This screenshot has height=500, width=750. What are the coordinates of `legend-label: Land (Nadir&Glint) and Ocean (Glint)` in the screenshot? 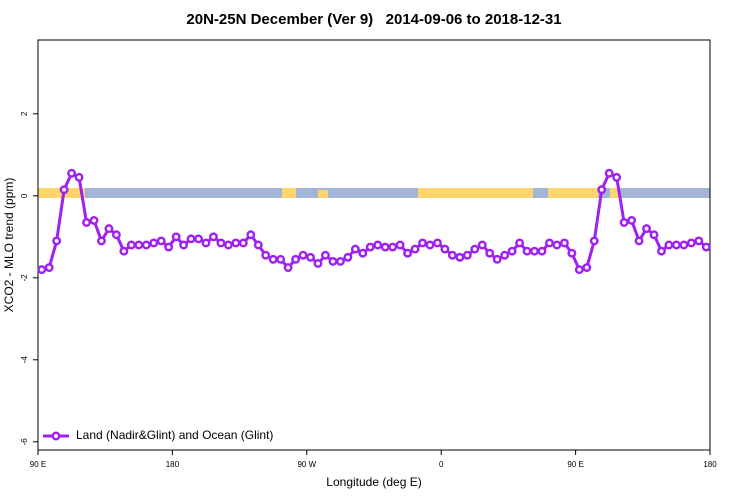 It's located at (174, 435).